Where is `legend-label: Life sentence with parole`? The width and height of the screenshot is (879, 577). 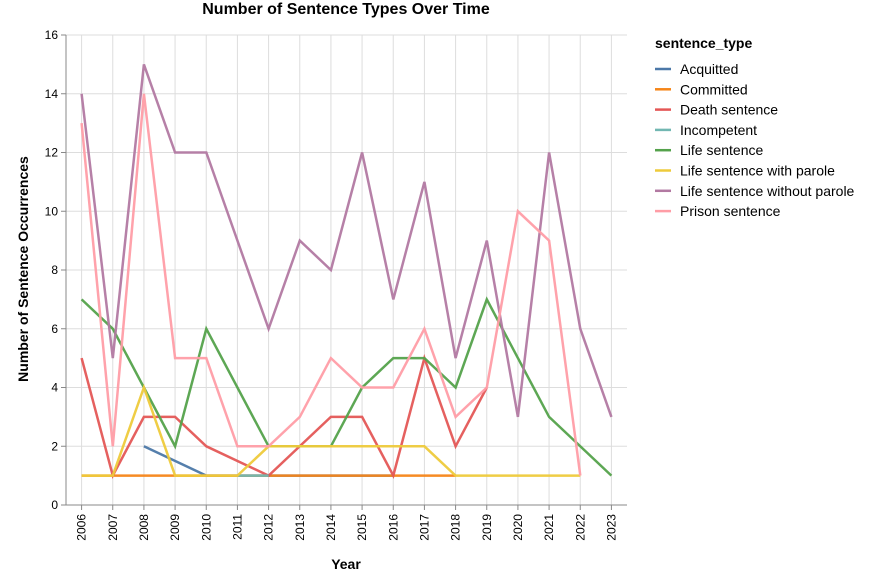 legend-label: Life sentence with parole is located at coordinates (757, 171).